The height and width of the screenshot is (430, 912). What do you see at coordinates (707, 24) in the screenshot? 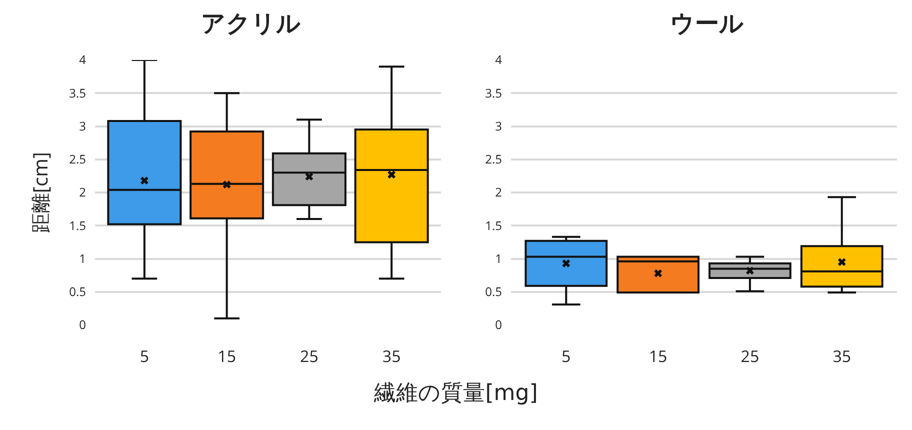
I see `chart-title: ウール` at bounding box center [707, 24].